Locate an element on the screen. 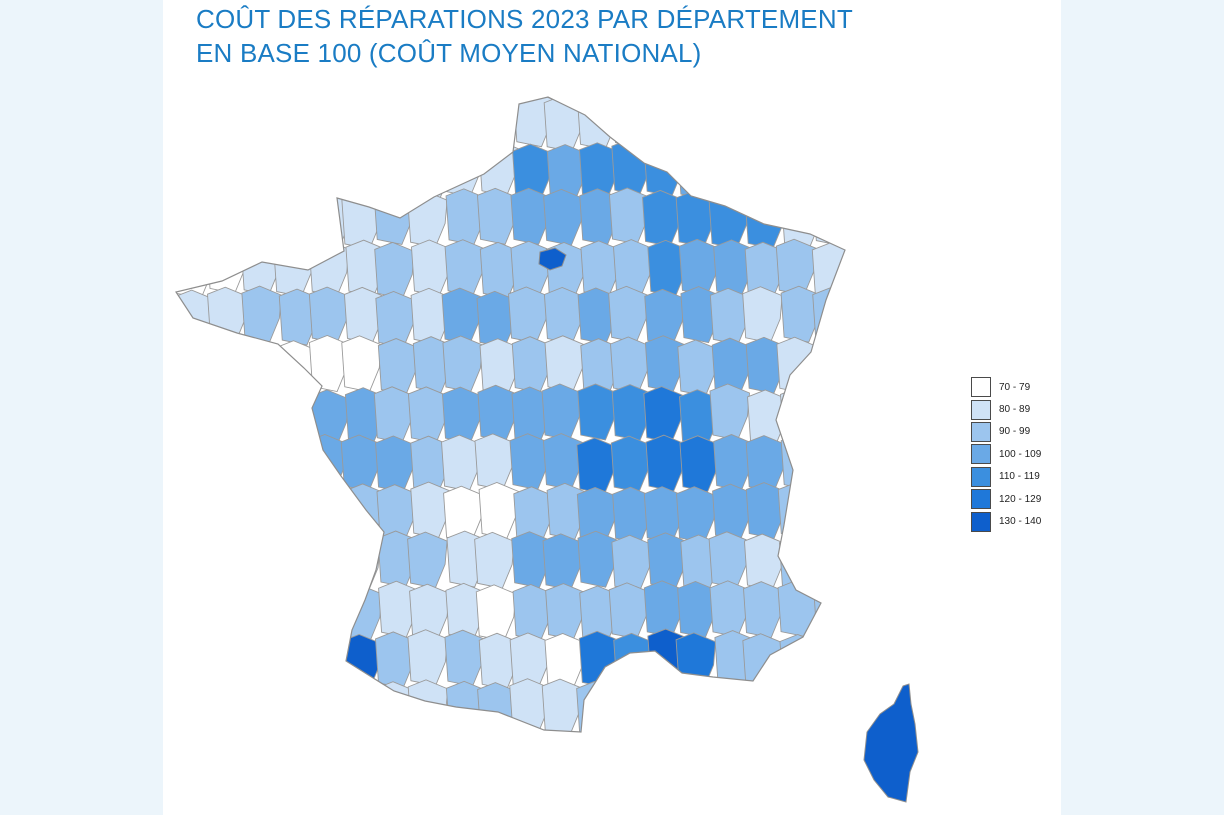  legend-item: 130 - 140 is located at coordinates (1026, 521).